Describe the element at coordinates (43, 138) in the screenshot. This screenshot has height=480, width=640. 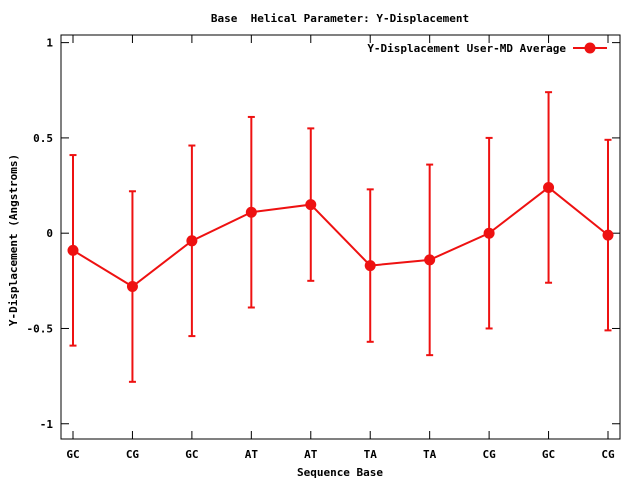
I see `y-tick-label: 0.5` at that location.